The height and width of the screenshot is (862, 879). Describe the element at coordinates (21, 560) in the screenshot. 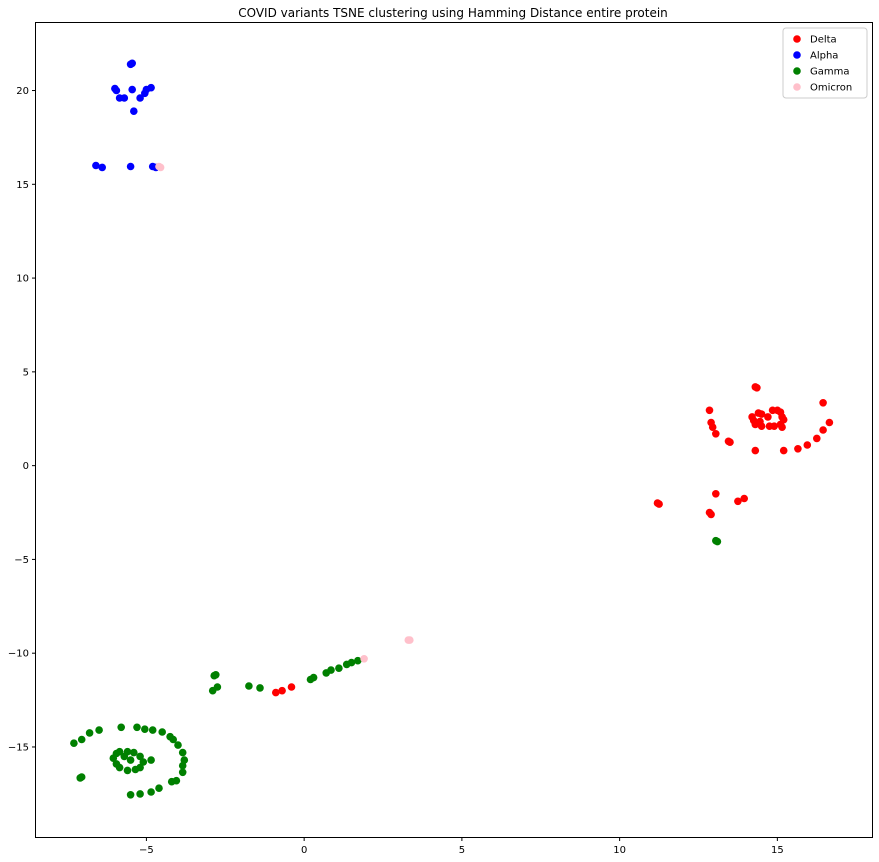

I see `y-tick-label: −5` at that location.